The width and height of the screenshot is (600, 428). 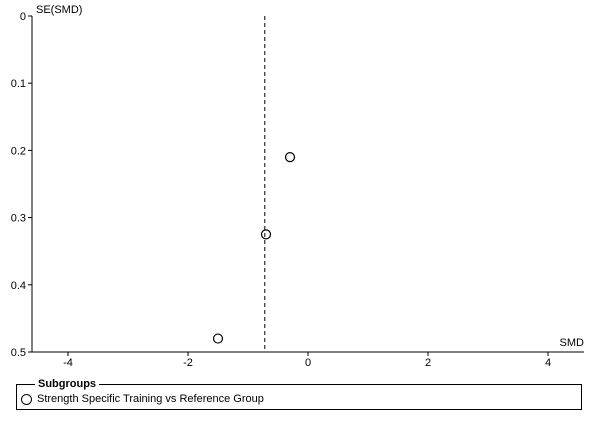 I want to click on y-tick-label: 0.3, so click(x=18, y=219).